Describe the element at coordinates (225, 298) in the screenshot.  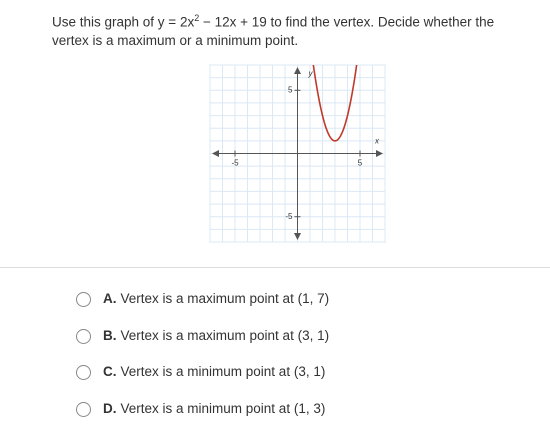
I see `option-text: Vertex is a maximum point at (1, 7)` at that location.